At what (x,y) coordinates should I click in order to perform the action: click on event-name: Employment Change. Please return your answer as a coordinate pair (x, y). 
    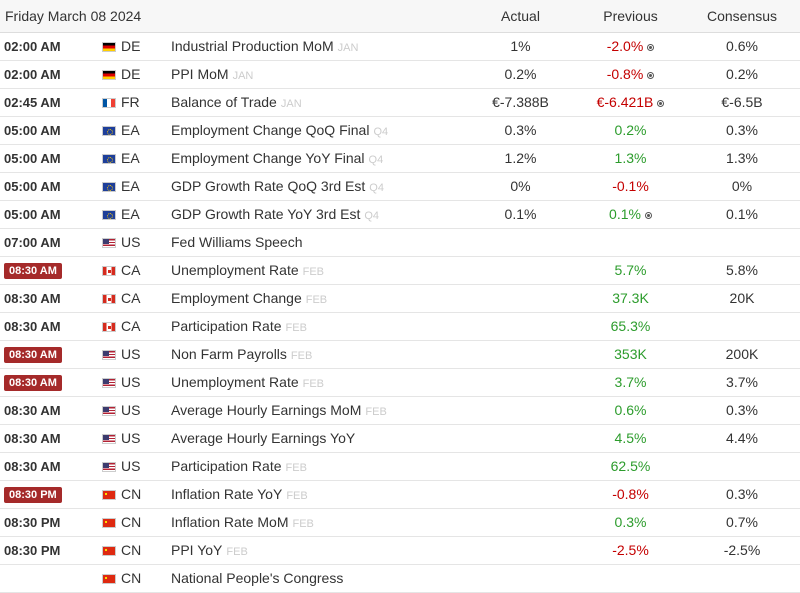
    Looking at the image, I should click on (236, 298).